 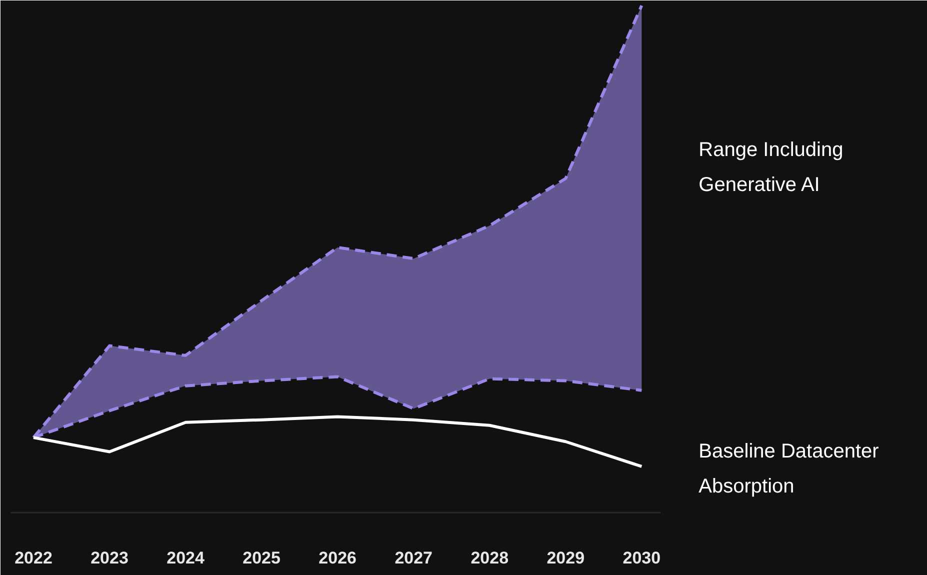 What do you see at coordinates (565, 558) in the screenshot?
I see `x-tick-label: 2029` at bounding box center [565, 558].